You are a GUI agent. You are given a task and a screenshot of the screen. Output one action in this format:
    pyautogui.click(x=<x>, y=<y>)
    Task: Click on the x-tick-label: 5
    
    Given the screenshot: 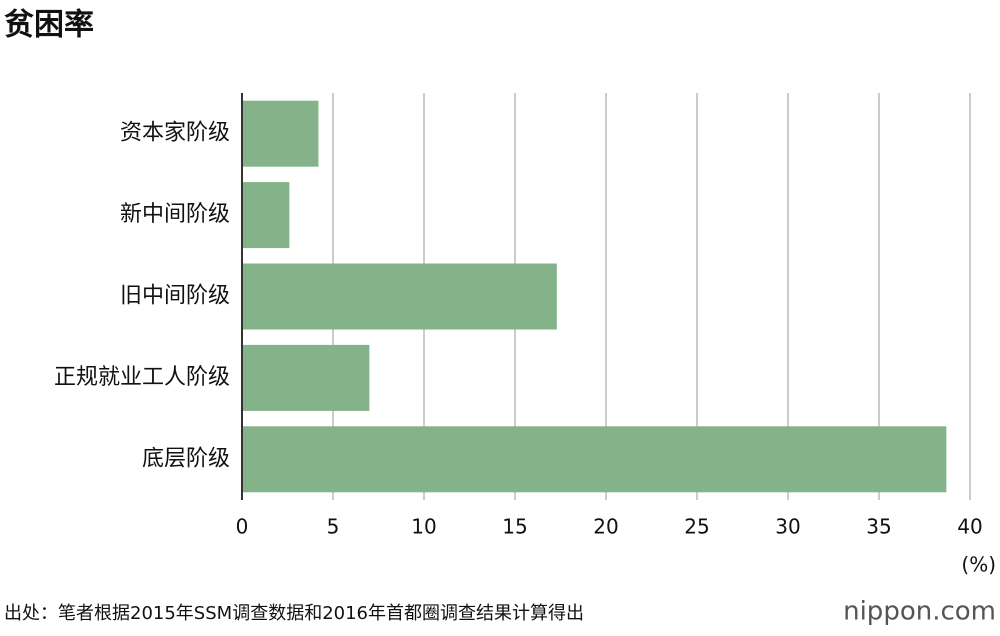 What is the action you would take?
    pyautogui.click(x=333, y=527)
    